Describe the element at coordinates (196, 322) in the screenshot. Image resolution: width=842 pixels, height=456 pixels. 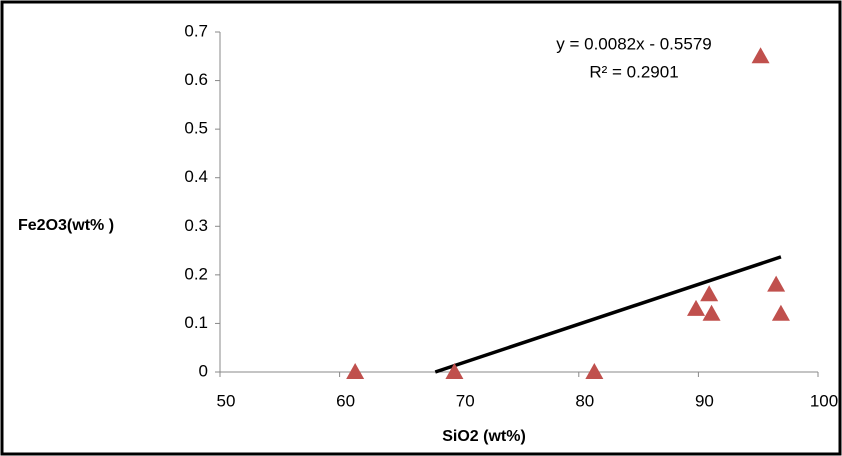
I see `y-tick-label: 0.1` at that location.